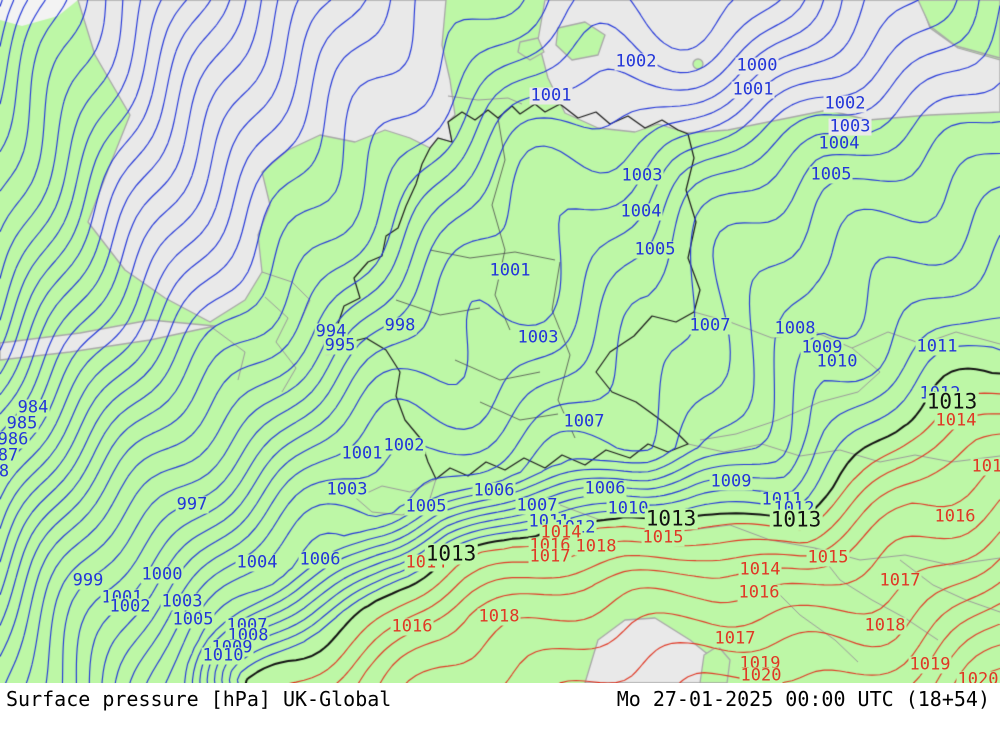 This screenshot has height=733, width=1000. I want to click on isobar-label: 1011, so click(937, 346).